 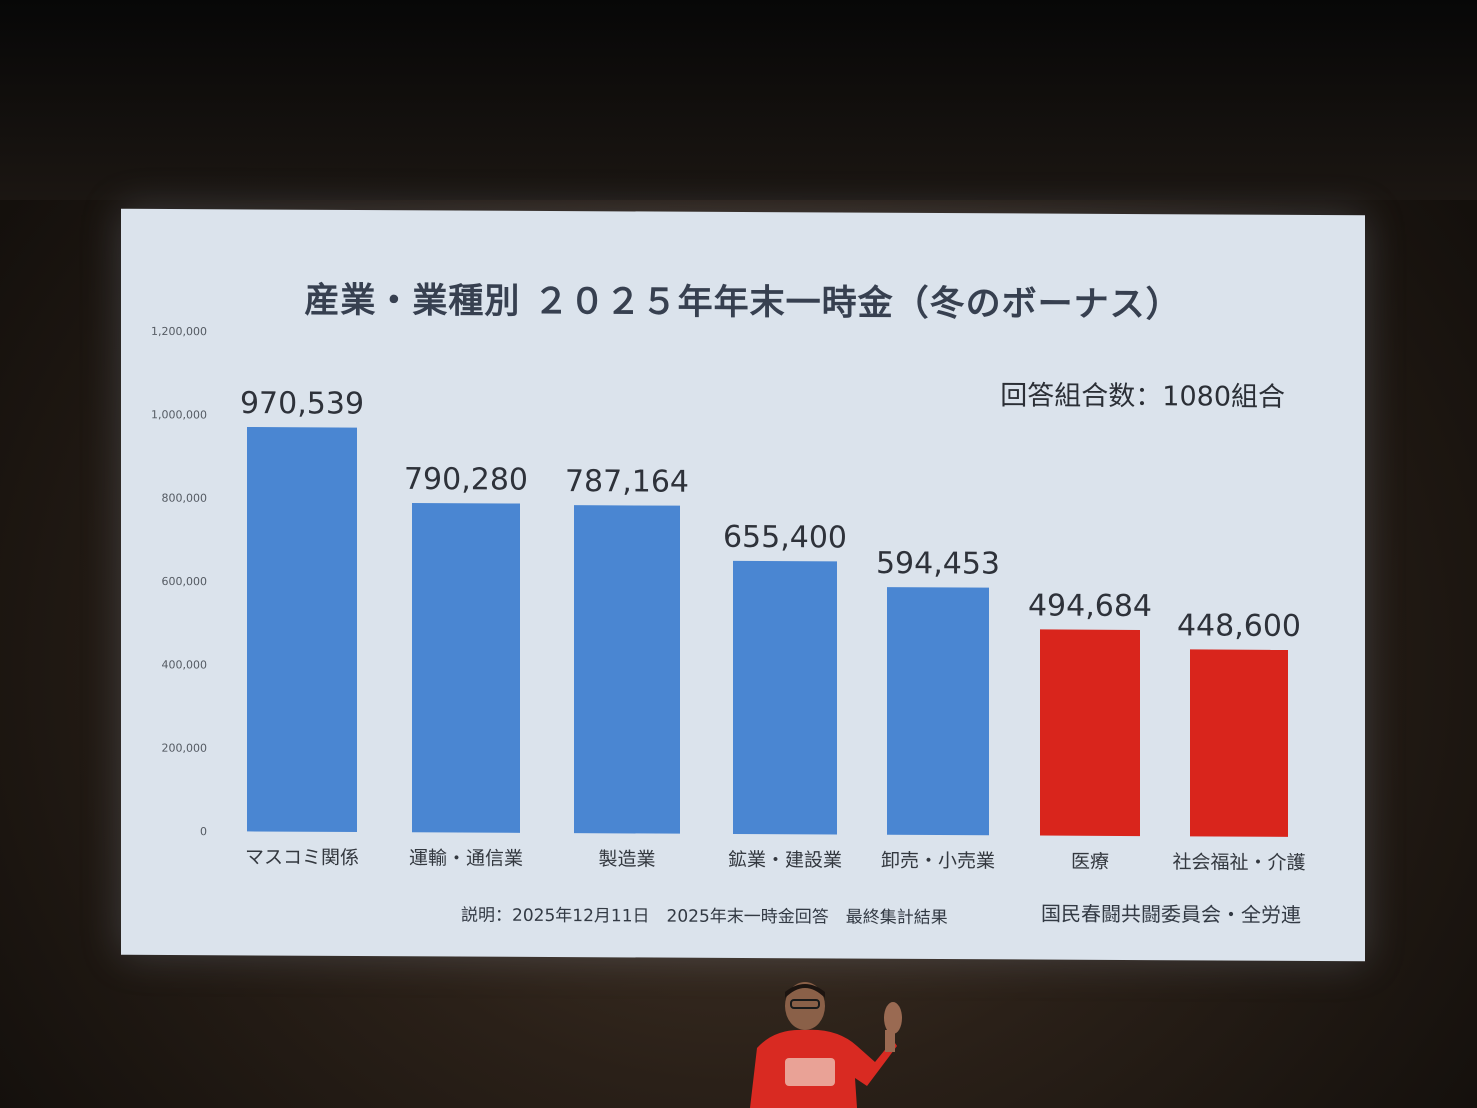 I want to click on y-tick-label: 200,000, so click(x=184, y=748).